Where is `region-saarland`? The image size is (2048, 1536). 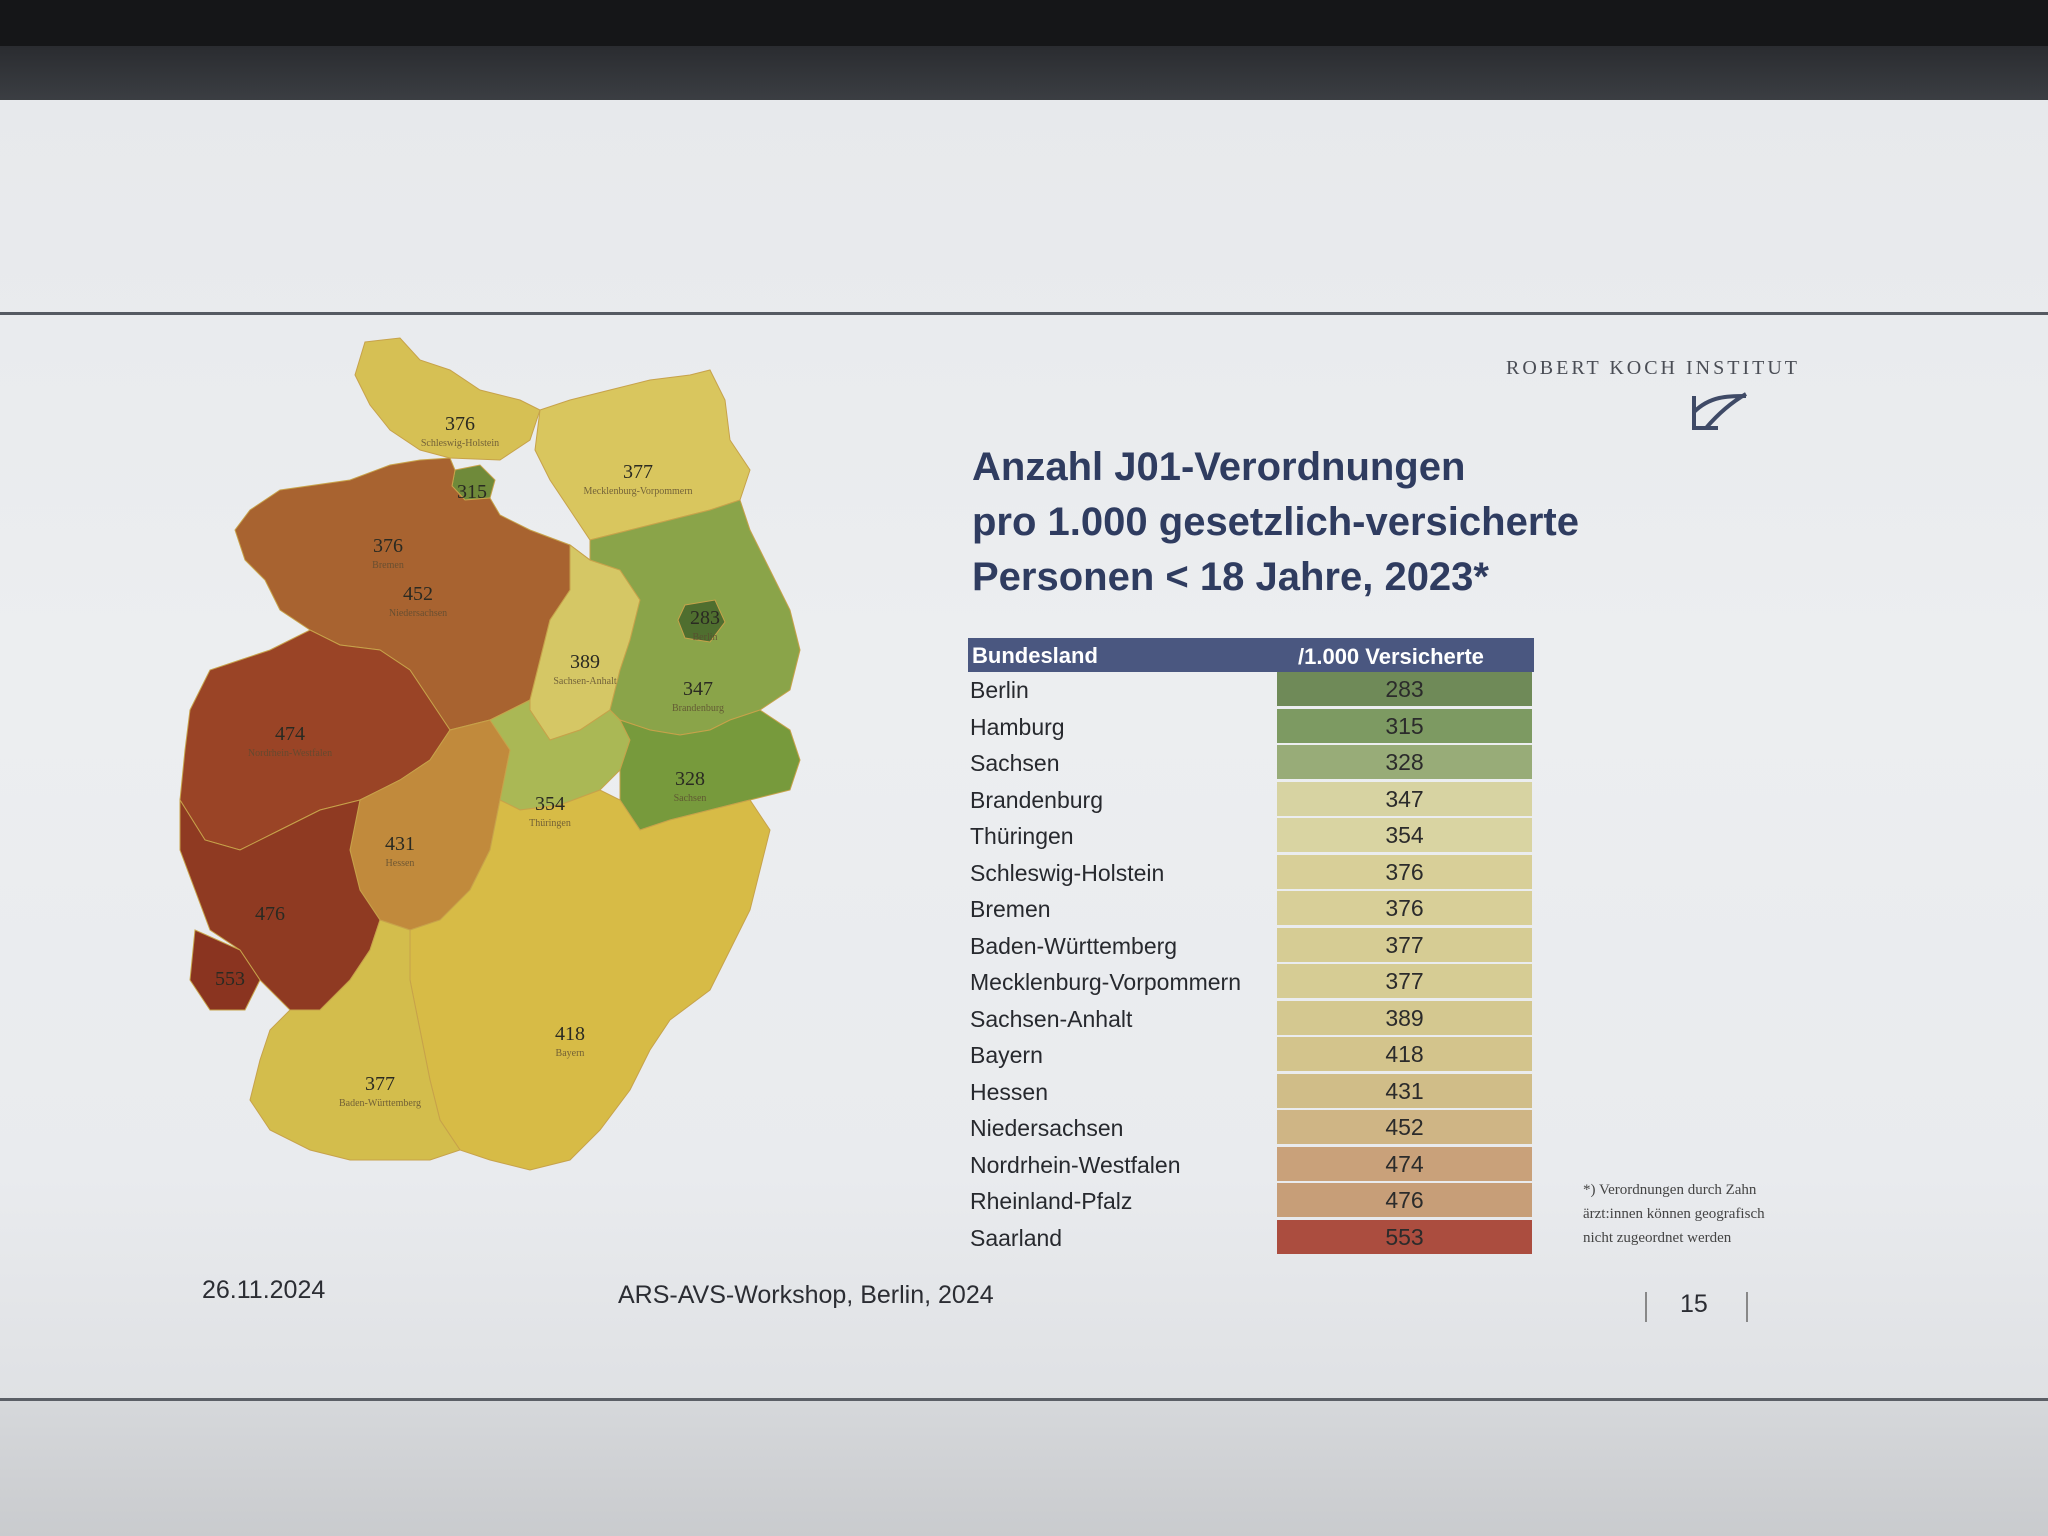 region-saarland is located at coordinates (225, 970).